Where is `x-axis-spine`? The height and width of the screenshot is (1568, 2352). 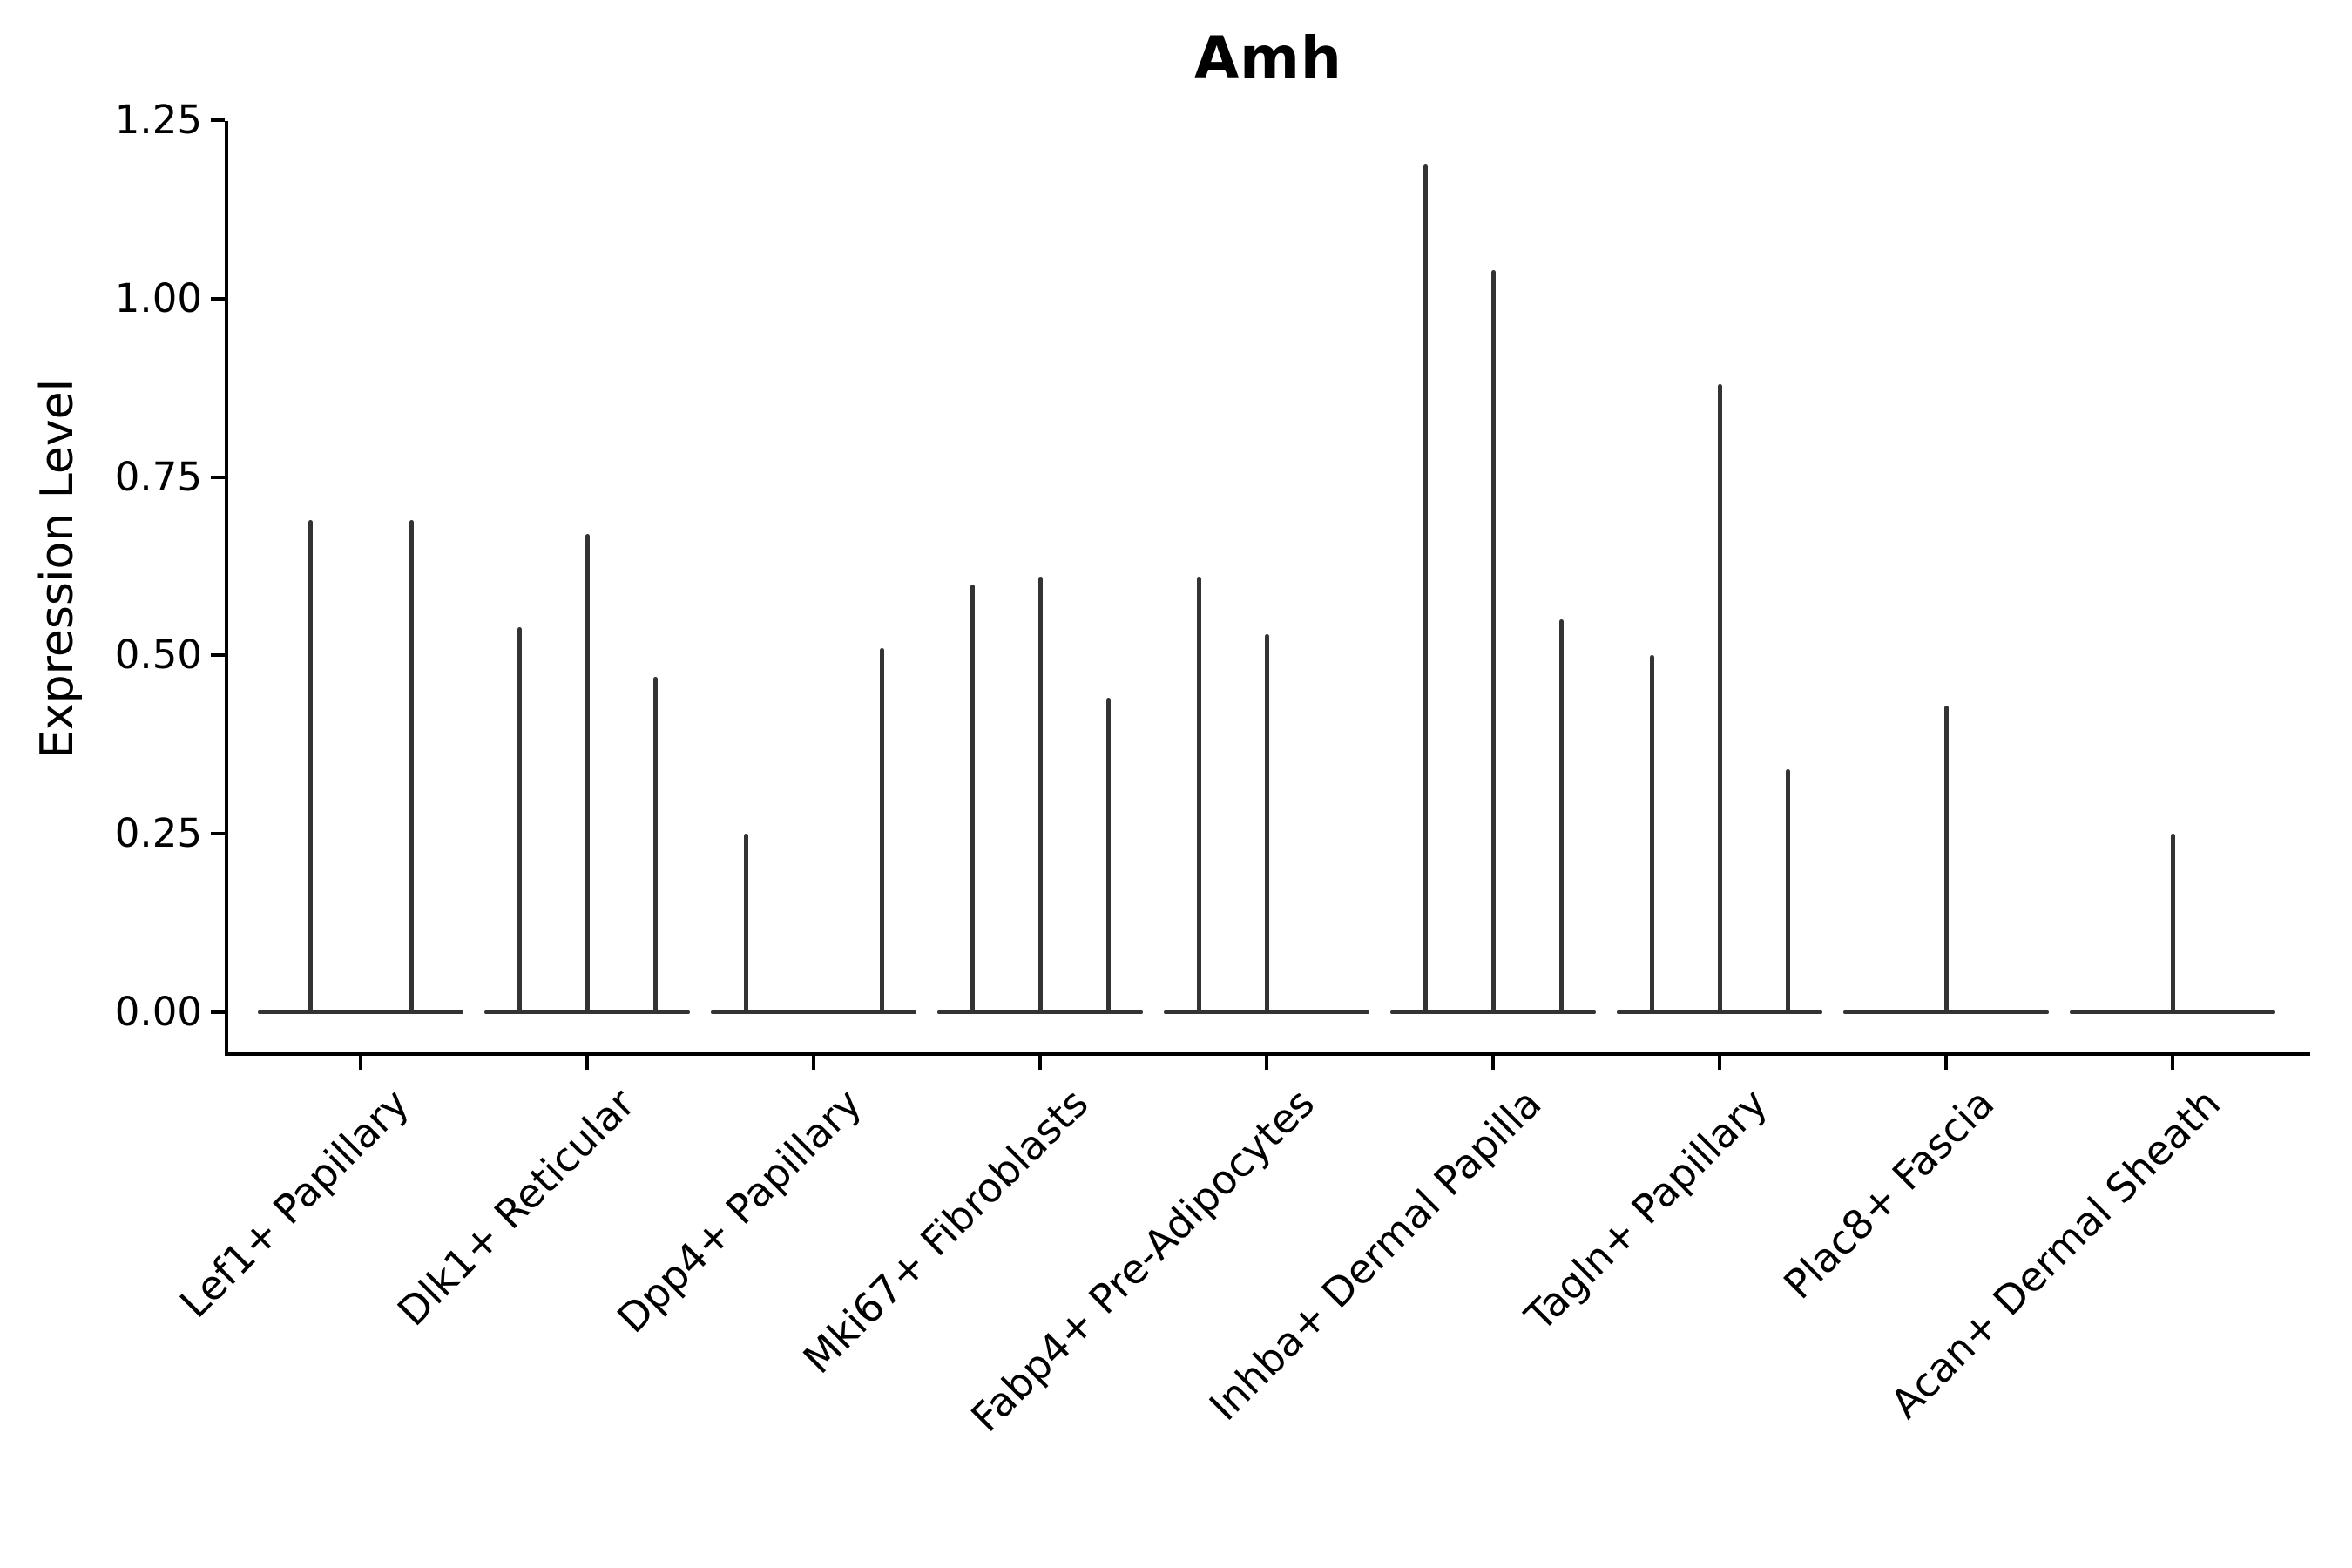 x-axis-spine is located at coordinates (1267, 1054).